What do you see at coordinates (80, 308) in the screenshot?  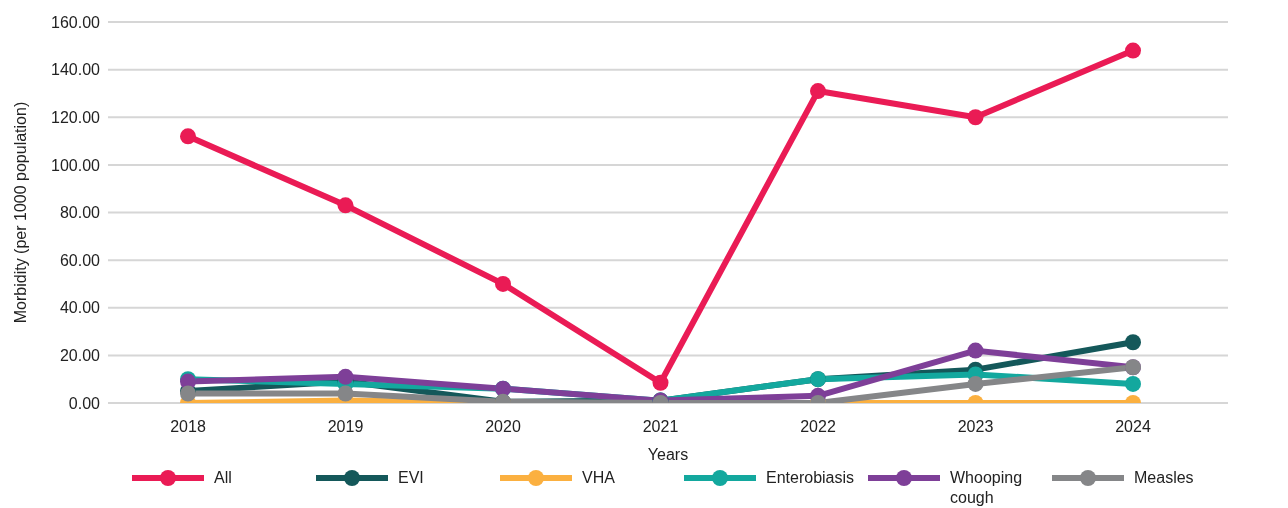 I see `y-tick-label: 40.00` at bounding box center [80, 308].